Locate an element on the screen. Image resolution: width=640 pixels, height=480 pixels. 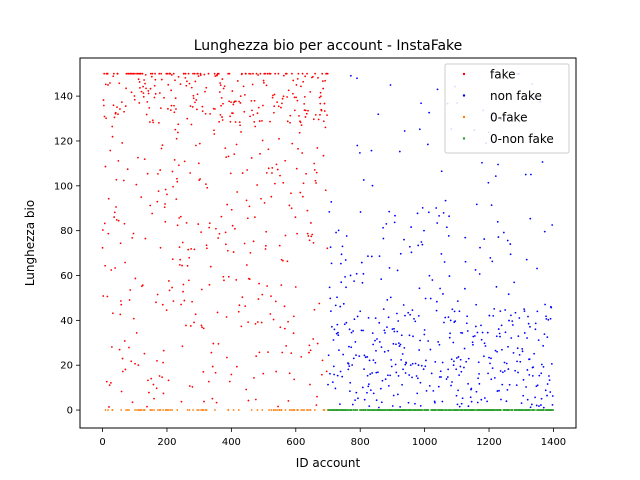
legend-label: fake is located at coordinates (502, 75).